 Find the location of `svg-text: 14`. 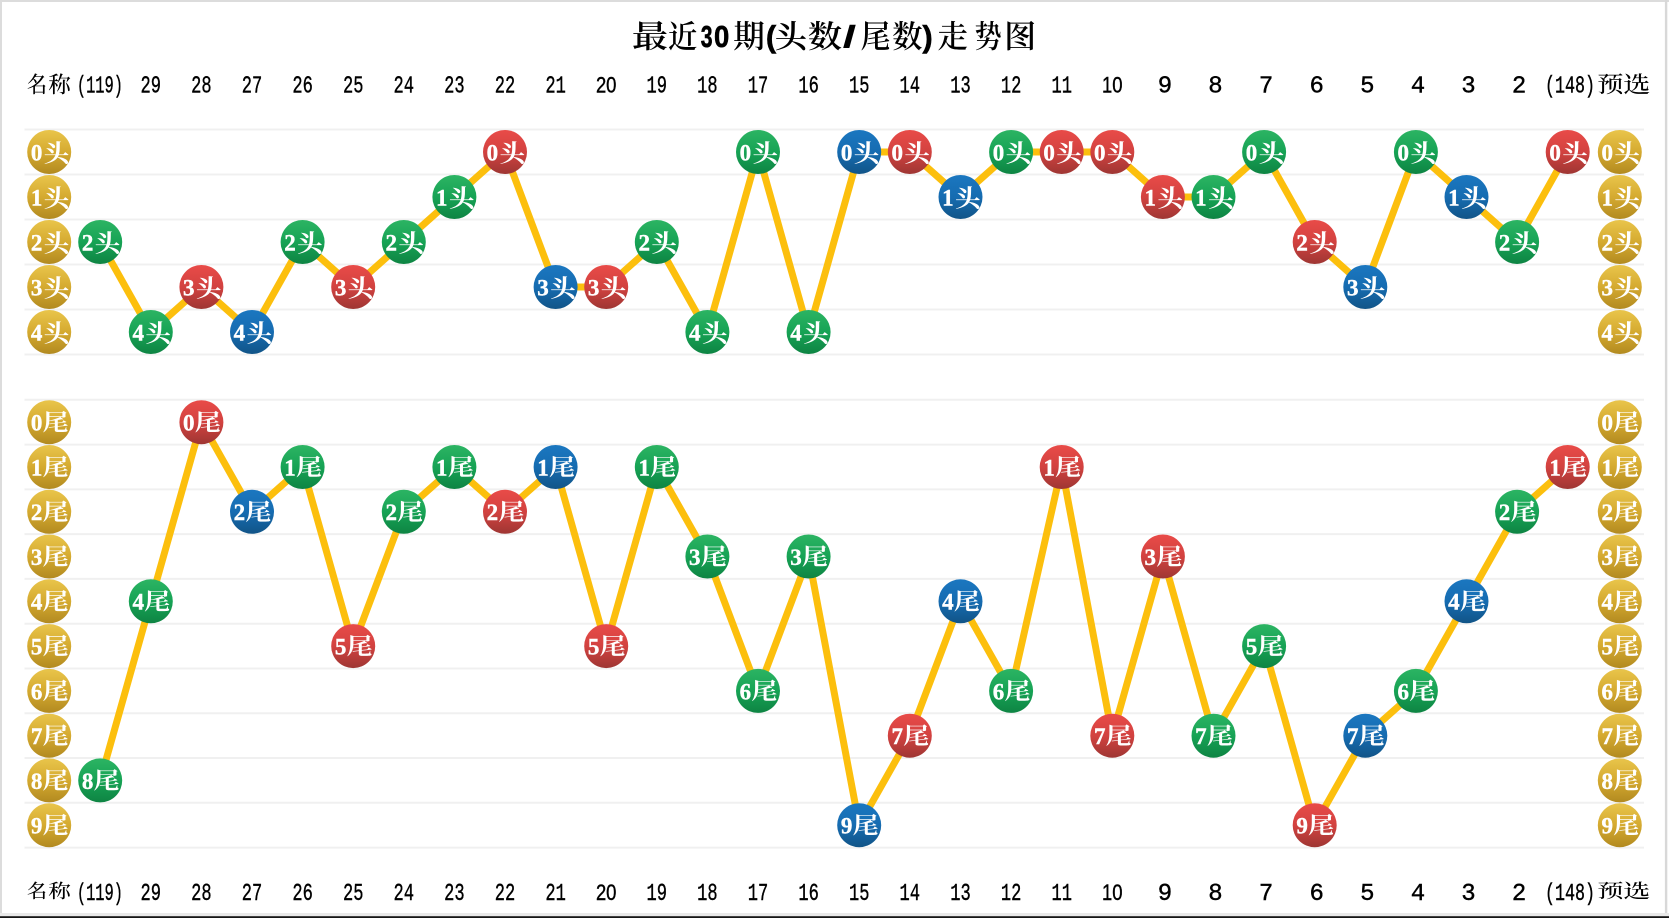

svg-text: 14 is located at coordinates (910, 87).